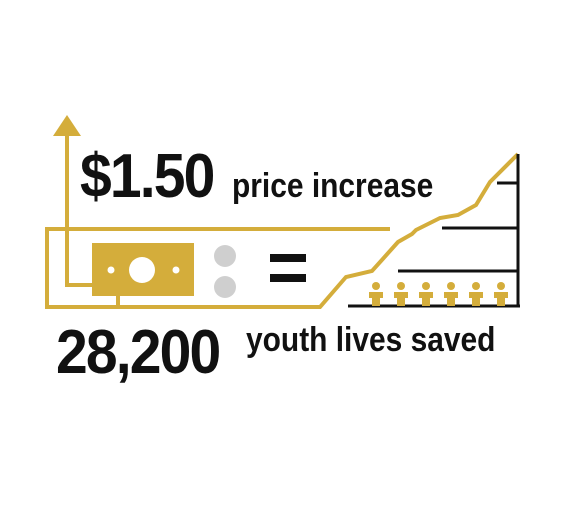 The height and width of the screenshot is (509, 571). What do you see at coordinates (333, 186) in the screenshot?
I see `price-text: price increase` at bounding box center [333, 186].